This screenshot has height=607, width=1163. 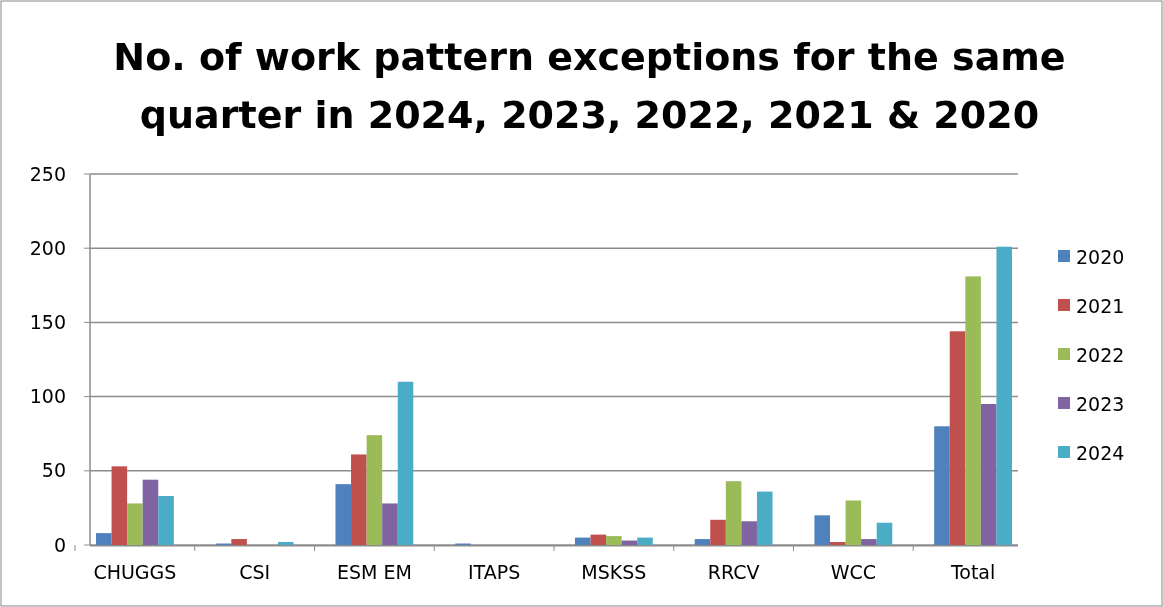 I want to click on x-tick-label: Total, so click(x=972, y=572).